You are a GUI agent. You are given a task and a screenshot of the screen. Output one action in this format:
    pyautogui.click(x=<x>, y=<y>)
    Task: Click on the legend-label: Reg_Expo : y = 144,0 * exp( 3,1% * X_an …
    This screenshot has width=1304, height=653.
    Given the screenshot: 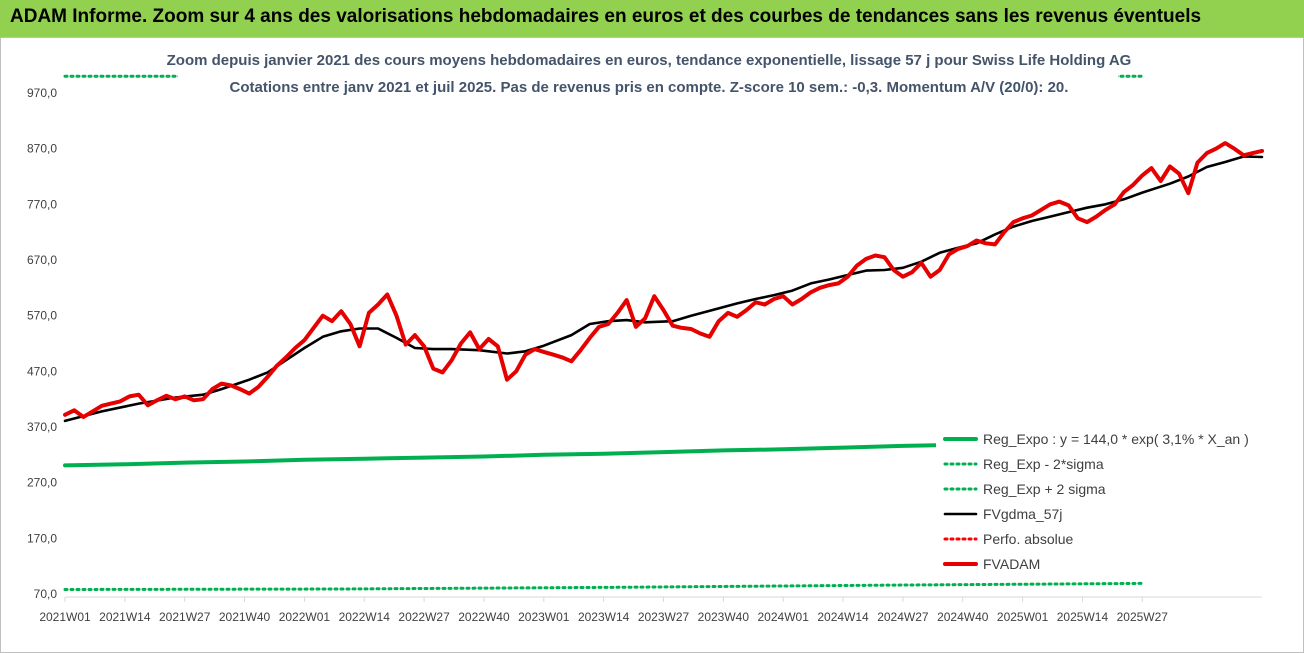 What is the action you would take?
    pyautogui.click(x=1116, y=439)
    